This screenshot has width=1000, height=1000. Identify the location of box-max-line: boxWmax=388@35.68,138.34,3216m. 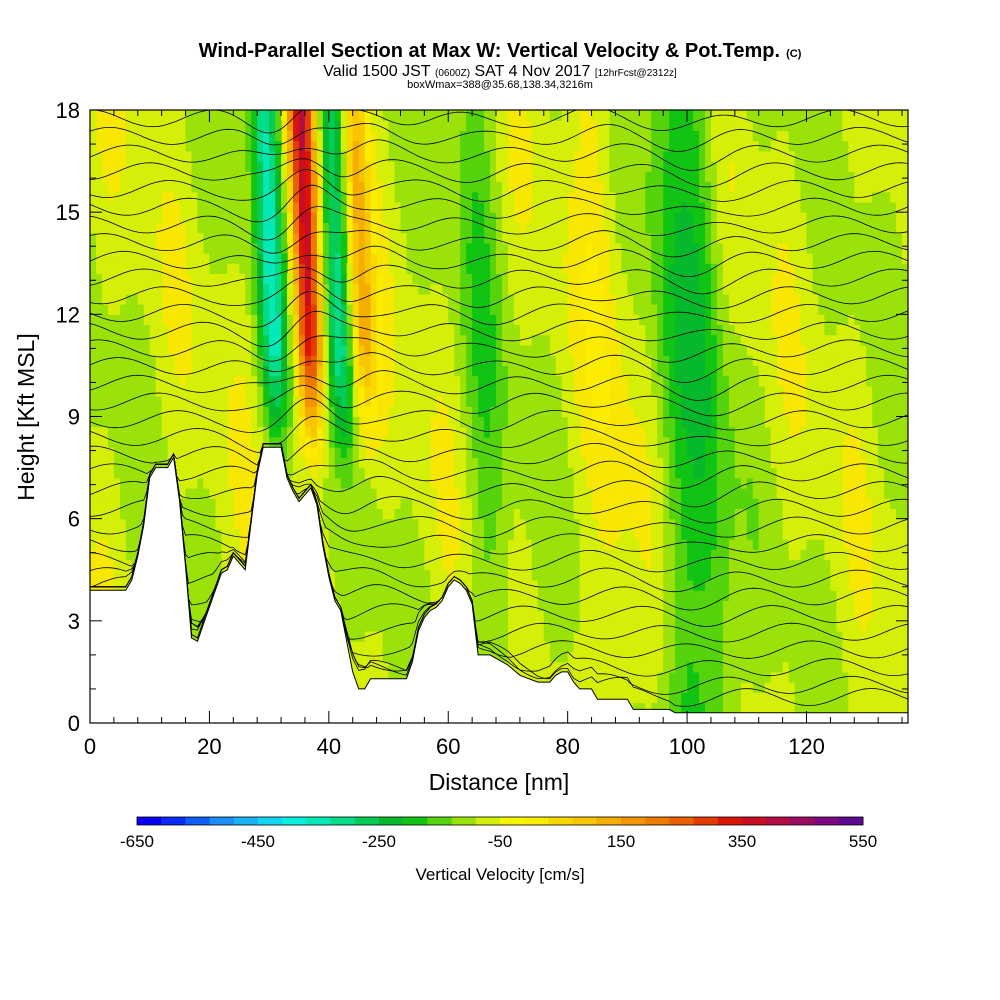
(500, 85).